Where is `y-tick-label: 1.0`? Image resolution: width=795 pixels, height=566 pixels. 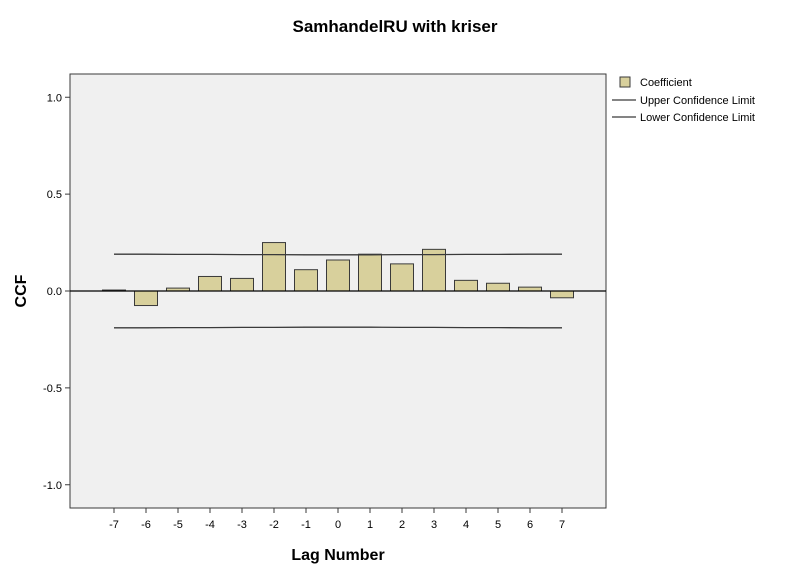
y-tick-label: 1.0 is located at coordinates (54, 98).